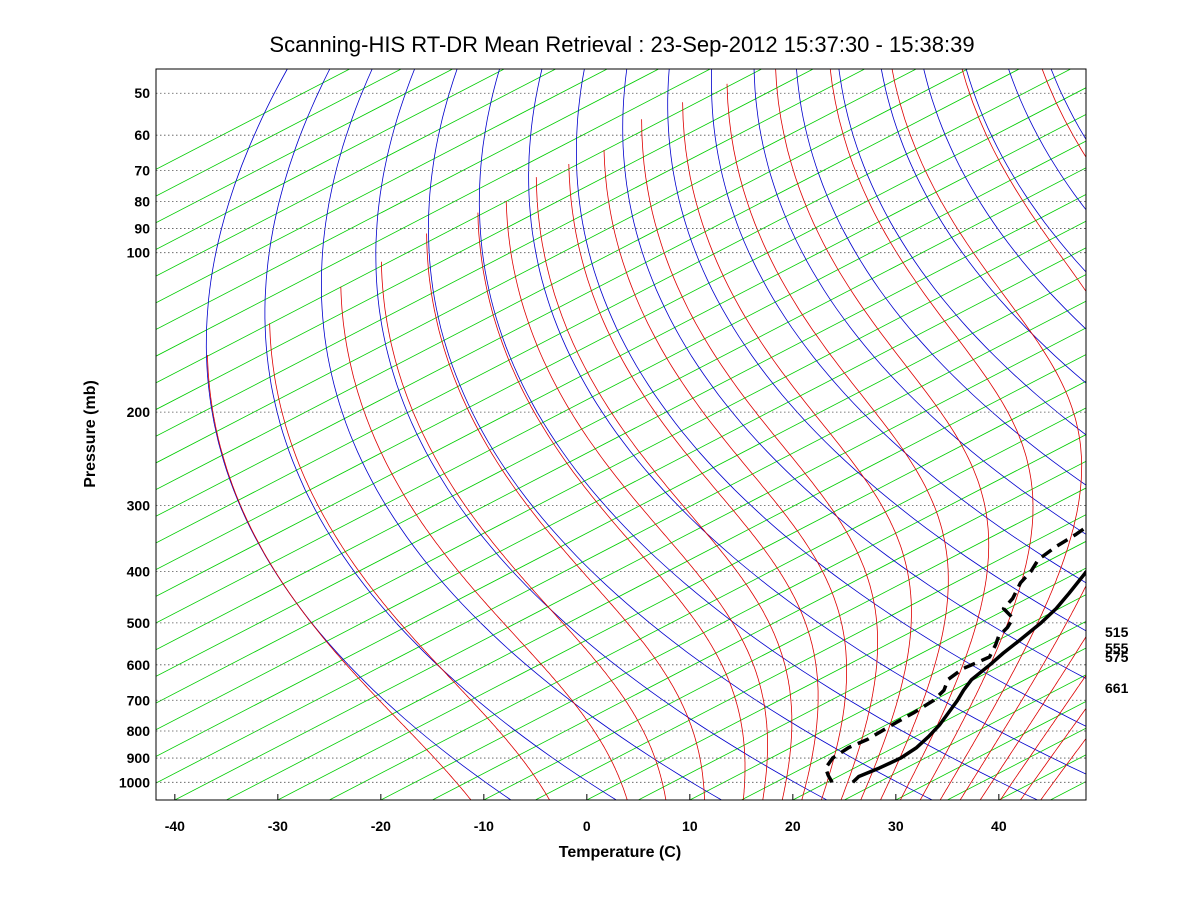  What do you see at coordinates (1117, 632) in the screenshot?
I see `side-label: 515` at bounding box center [1117, 632].